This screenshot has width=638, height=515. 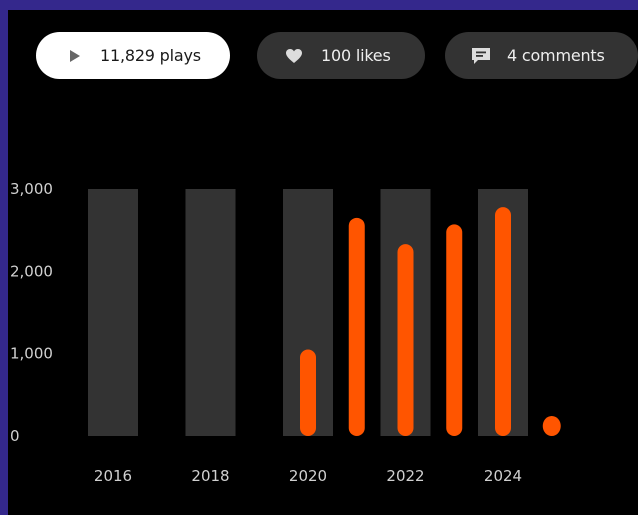 I want to click on year-column-2016, so click(x=113, y=312).